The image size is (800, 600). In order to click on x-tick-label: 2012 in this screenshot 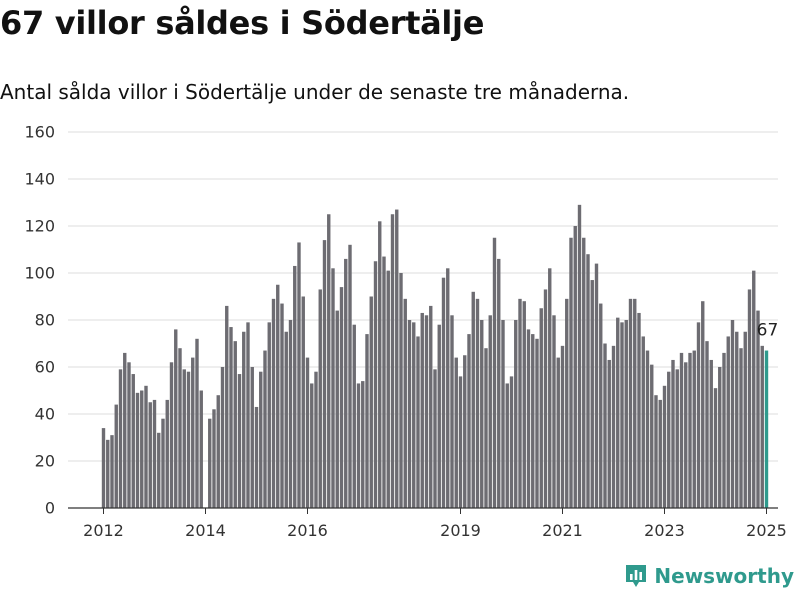, I will do `click(103, 530)`.